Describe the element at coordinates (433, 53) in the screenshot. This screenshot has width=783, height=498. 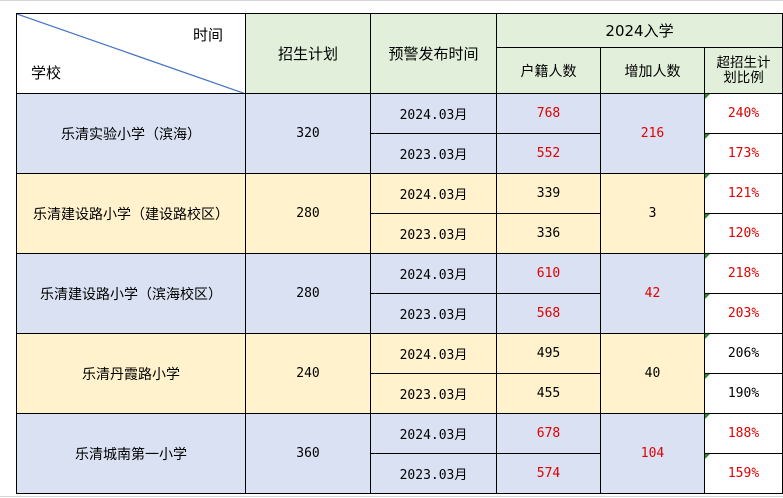
I see `header-warn-time: 预警发布时间` at that location.